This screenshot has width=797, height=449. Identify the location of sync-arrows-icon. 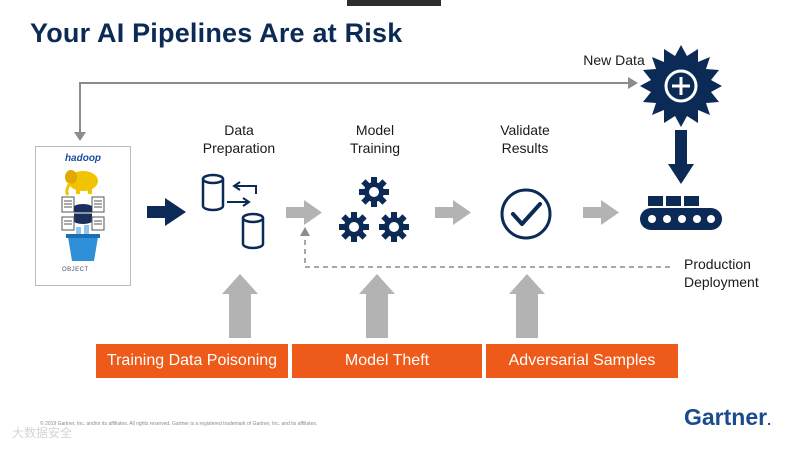
(242, 194).